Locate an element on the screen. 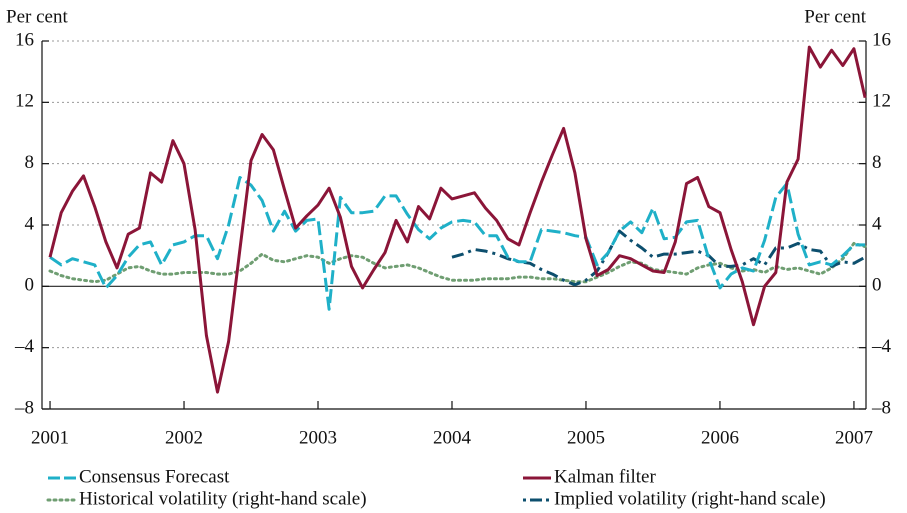 This screenshot has width=907, height=513. y2-tick-label: –4 is located at coordinates (881, 346).